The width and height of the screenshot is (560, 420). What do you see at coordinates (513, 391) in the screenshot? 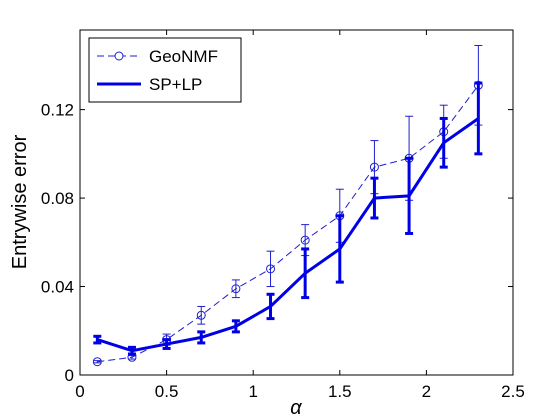
I see `x-tick-label: 2.5` at bounding box center [513, 391].